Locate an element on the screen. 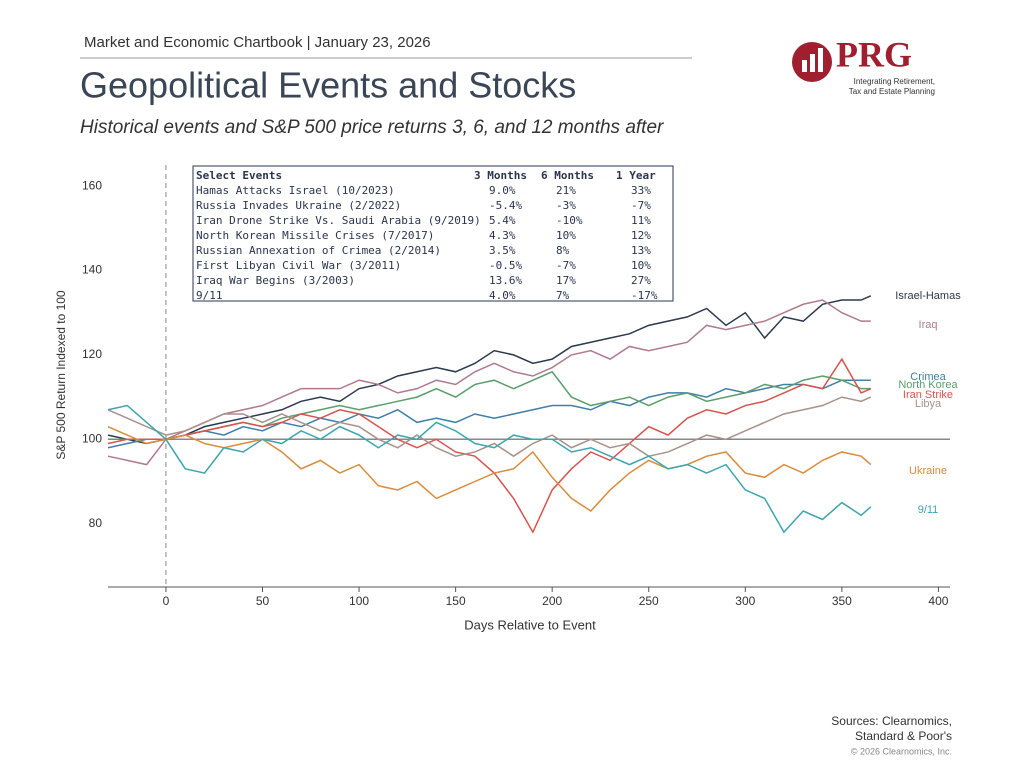  x-tick-label: 0 is located at coordinates (166, 601).